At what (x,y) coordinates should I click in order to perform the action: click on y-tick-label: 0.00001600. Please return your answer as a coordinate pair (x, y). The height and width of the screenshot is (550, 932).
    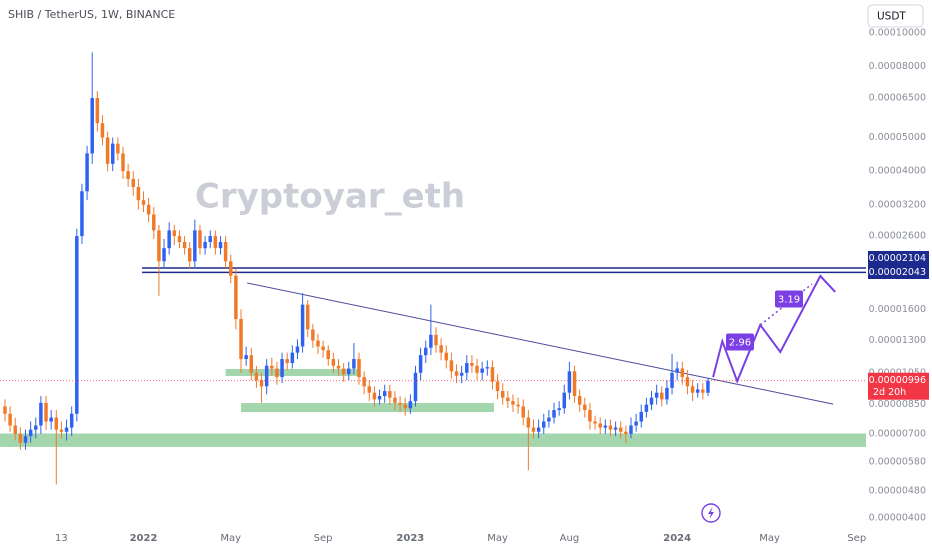
    Looking at the image, I should click on (897, 309).